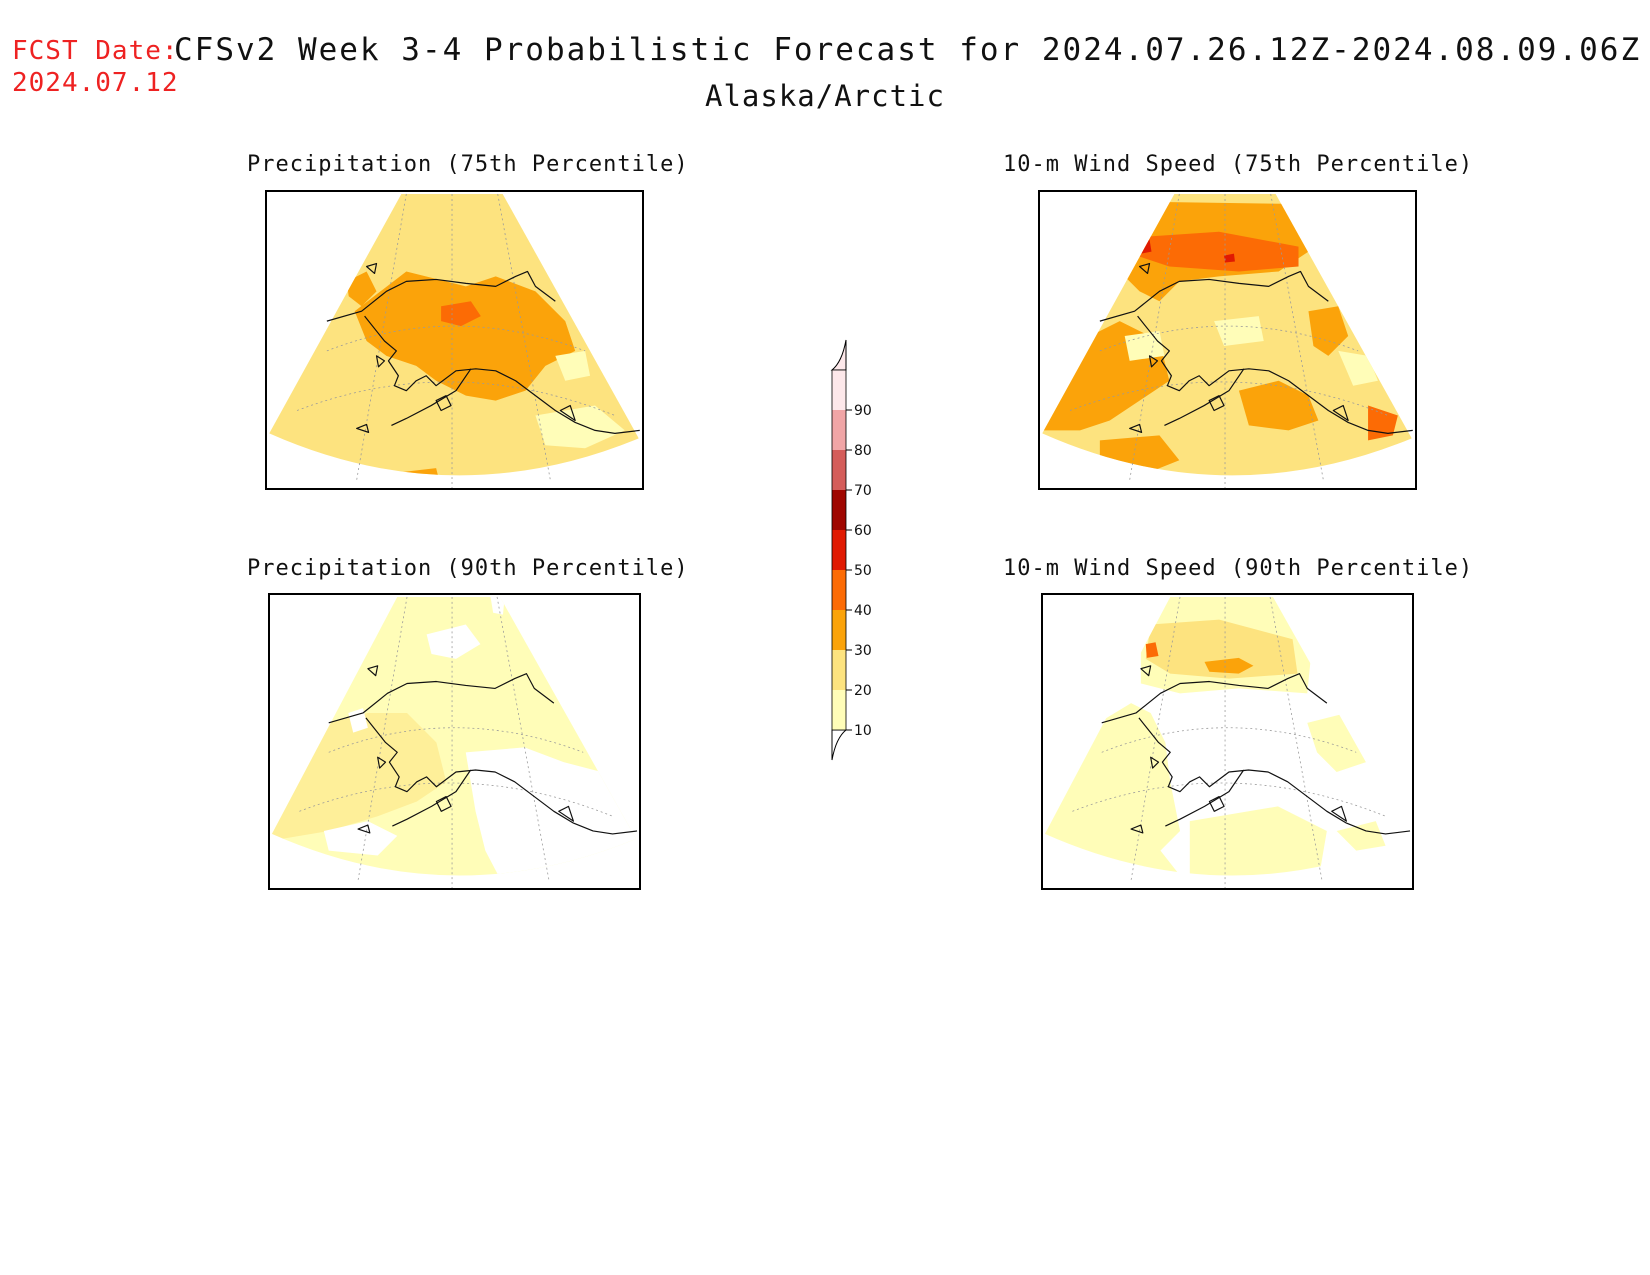 The image size is (1650, 1275). What do you see at coordinates (95, 51) in the screenshot?
I see `fcst-date-label: FCST Date:` at bounding box center [95, 51].